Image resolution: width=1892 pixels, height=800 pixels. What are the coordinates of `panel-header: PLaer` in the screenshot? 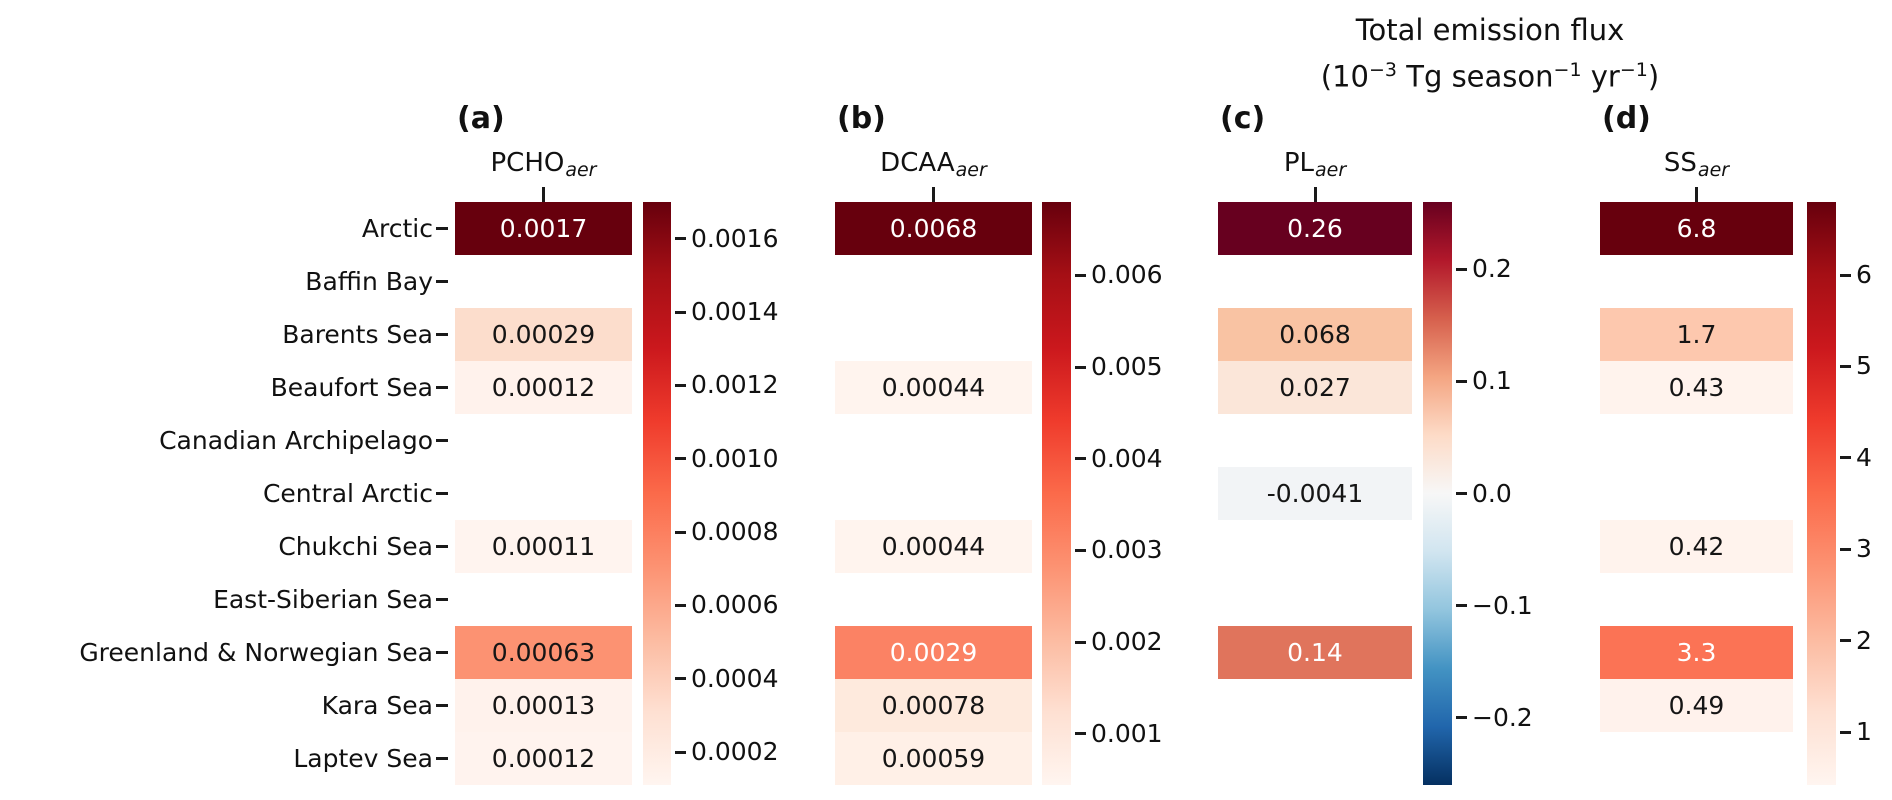 It's located at (1315, 164).